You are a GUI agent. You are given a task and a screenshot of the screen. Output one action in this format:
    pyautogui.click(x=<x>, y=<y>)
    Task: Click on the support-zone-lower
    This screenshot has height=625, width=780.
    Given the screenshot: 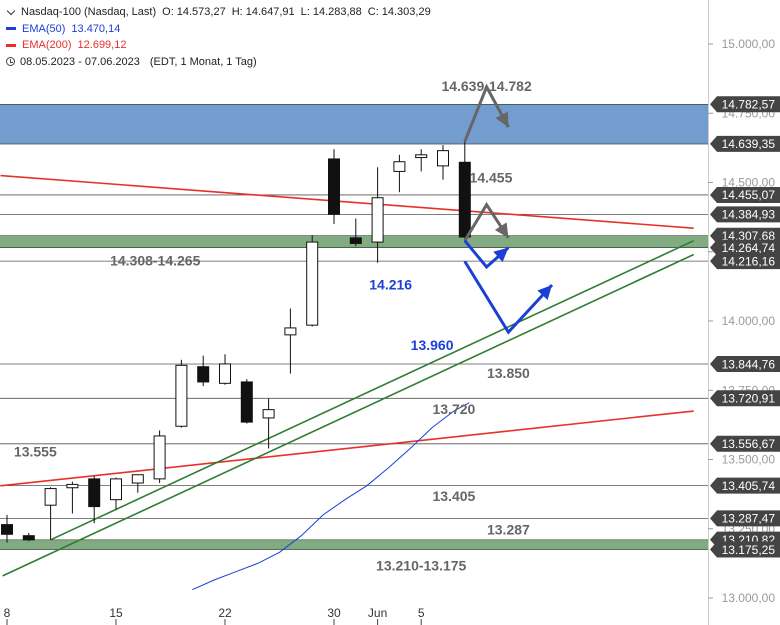 What is the action you would take?
    pyautogui.click(x=354, y=544)
    